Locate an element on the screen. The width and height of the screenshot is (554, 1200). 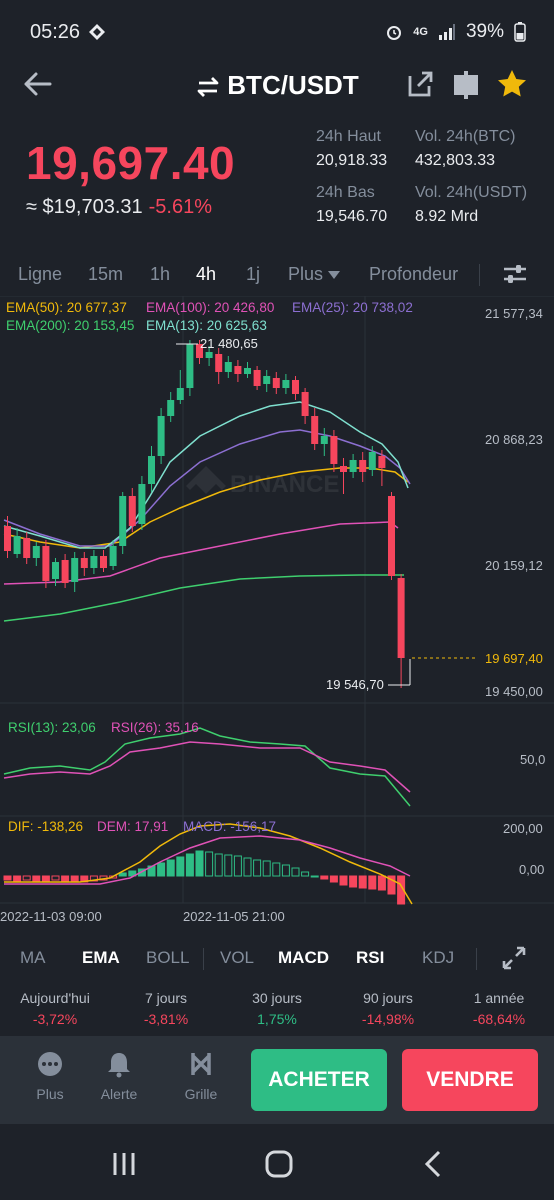
more-button: Plus is located at coordinates (50, 1076).